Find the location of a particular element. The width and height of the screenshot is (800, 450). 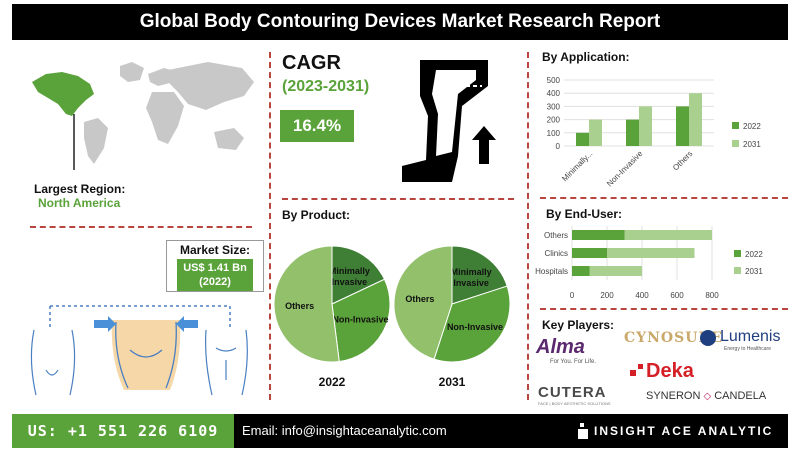

logo-cutera: CUTERA FACE | BODY AESTHETIC SOLUTIONS is located at coordinates (574, 395).